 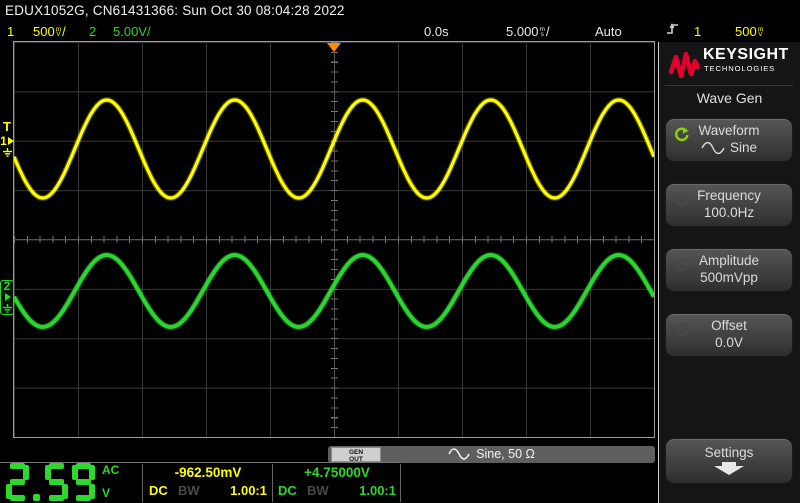 I want to click on ch2-scale: 5.00V/, so click(x=132, y=31).